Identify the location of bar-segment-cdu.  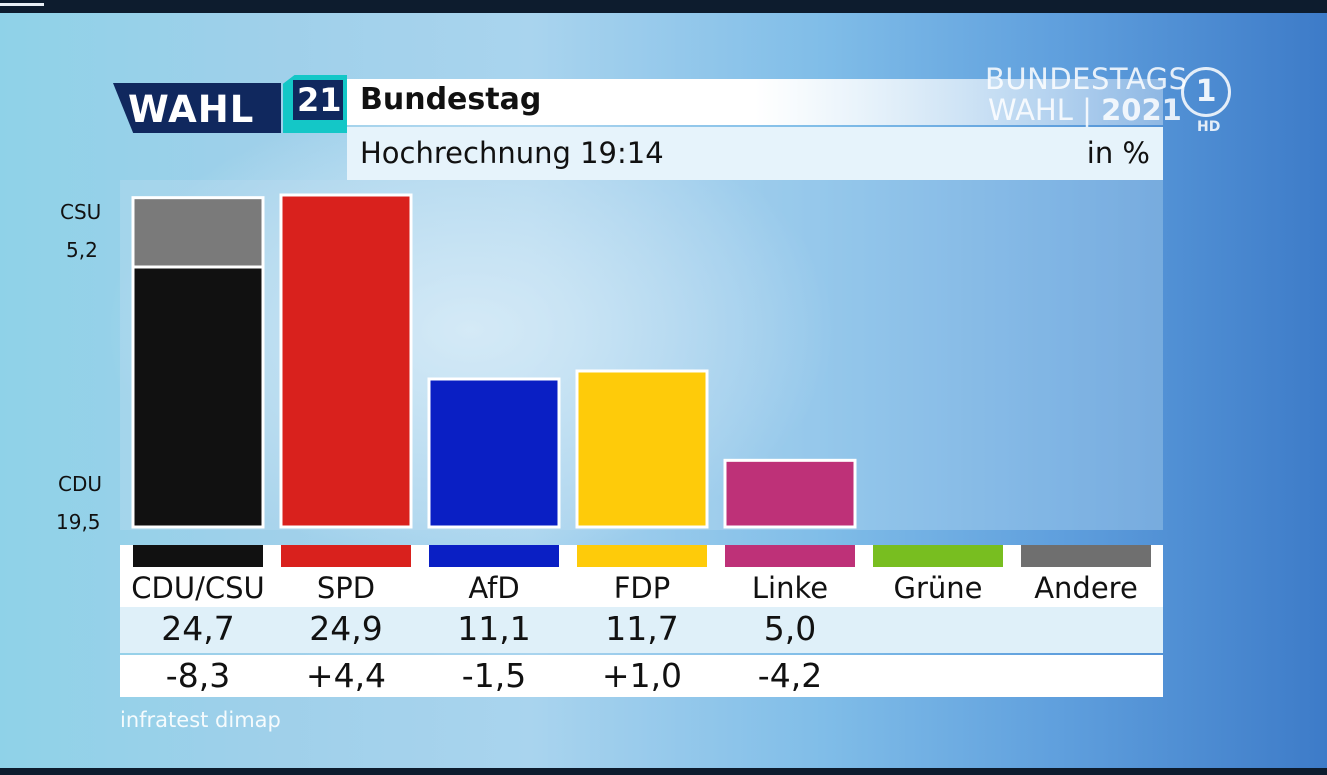
(198, 397).